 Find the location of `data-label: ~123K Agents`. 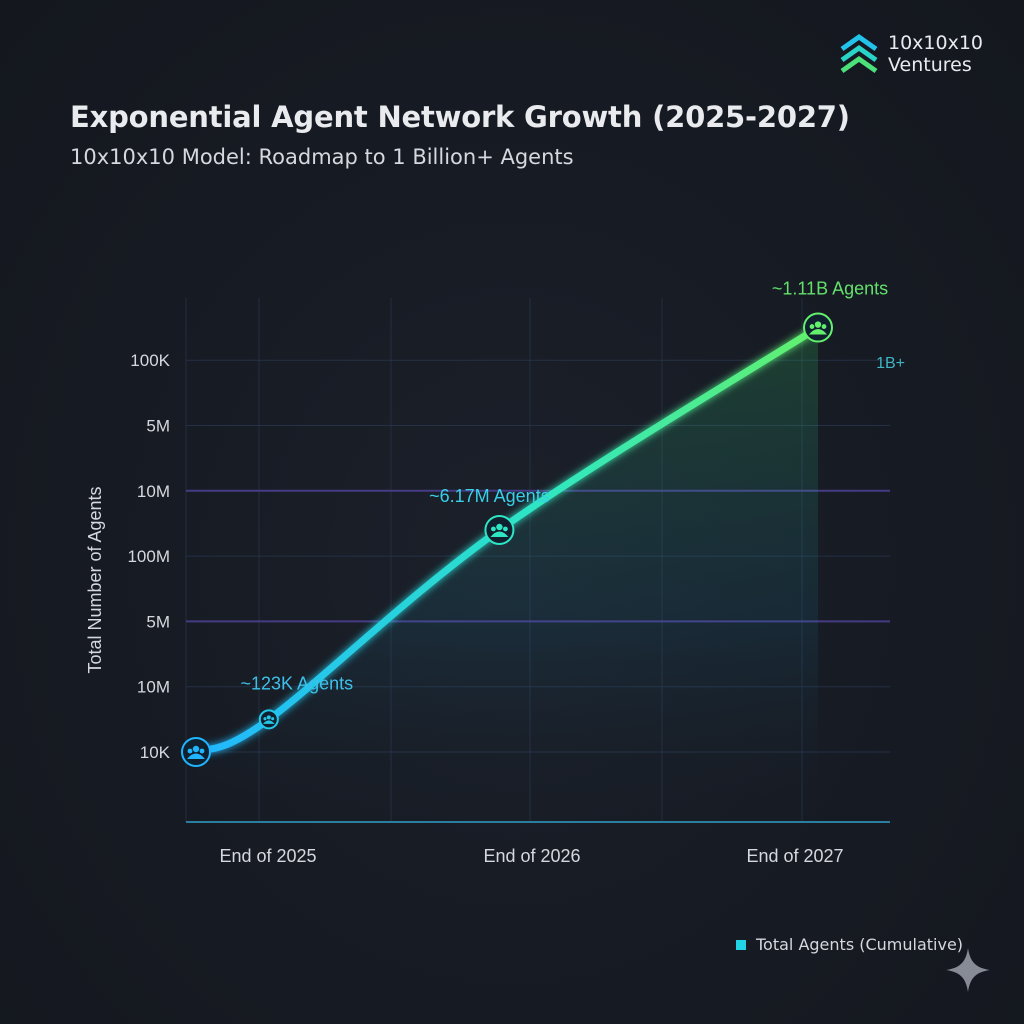

data-label: ~123K Agents is located at coordinates (297, 683).